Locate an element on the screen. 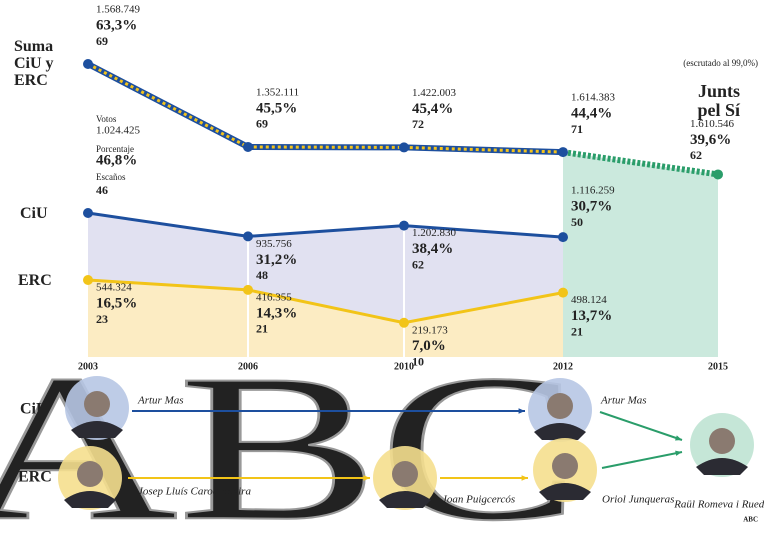 The width and height of the screenshot is (764, 538). ciu-area is located at coordinates (325, 268).